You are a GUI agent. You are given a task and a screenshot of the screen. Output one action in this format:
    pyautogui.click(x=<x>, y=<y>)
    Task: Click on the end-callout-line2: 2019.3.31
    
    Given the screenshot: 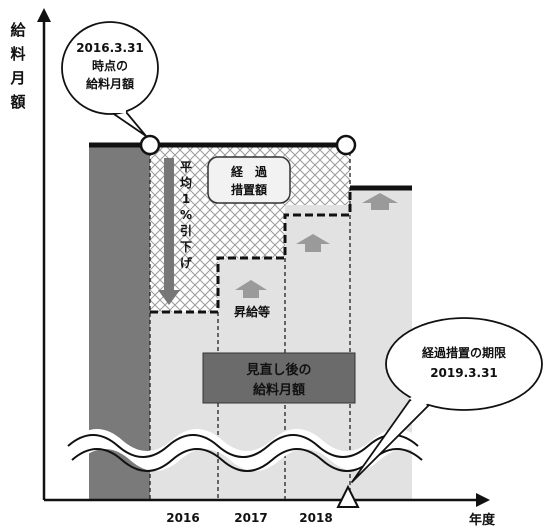 What is the action you would take?
    pyautogui.click(x=464, y=373)
    